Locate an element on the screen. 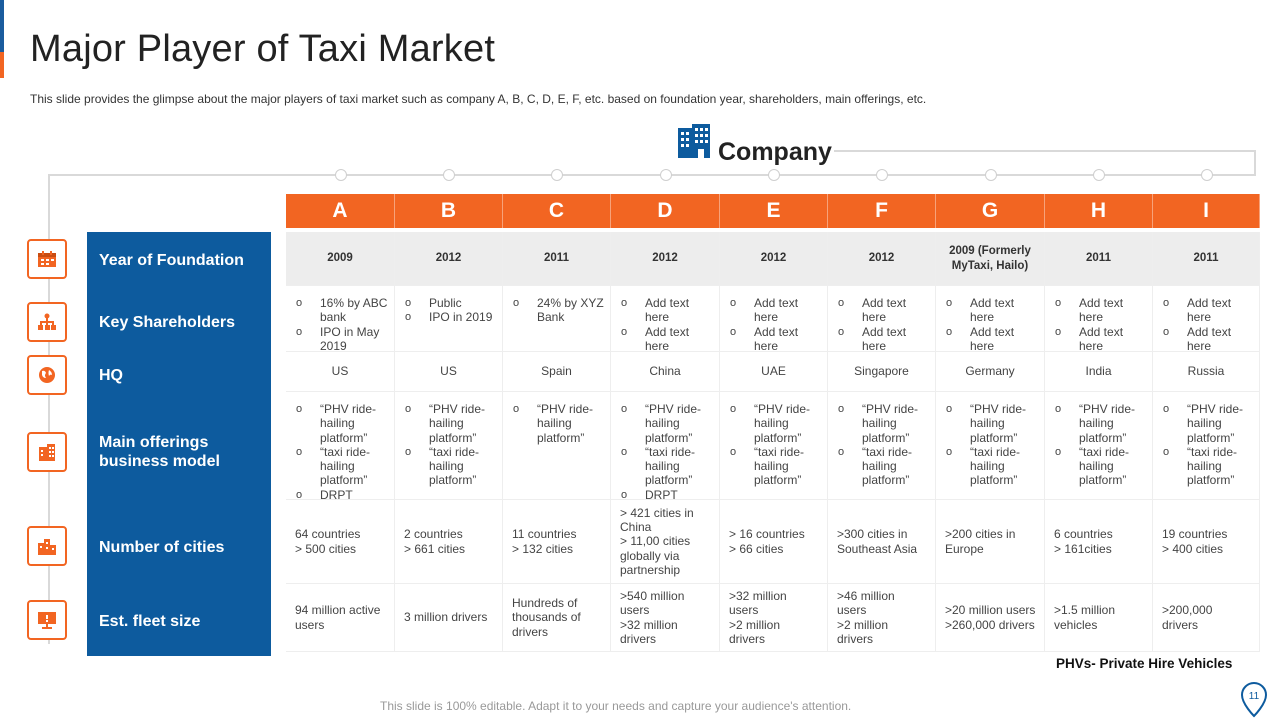 This screenshot has height=720, width=1280. cell-lines: >540 million users >32 million drivers is located at coordinates (665, 617).